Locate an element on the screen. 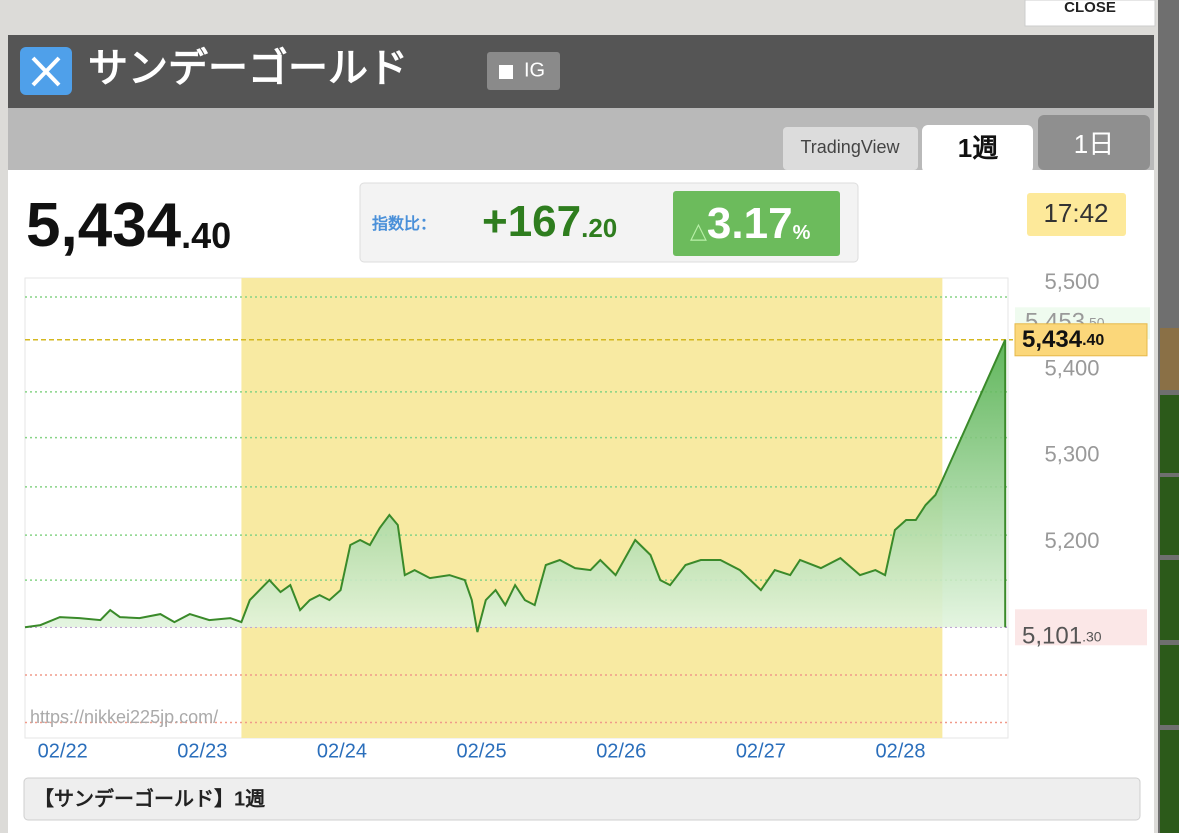 Image resolution: width=1179 pixels, height=833 pixels. change-decimal: .20 is located at coordinates (599, 228).